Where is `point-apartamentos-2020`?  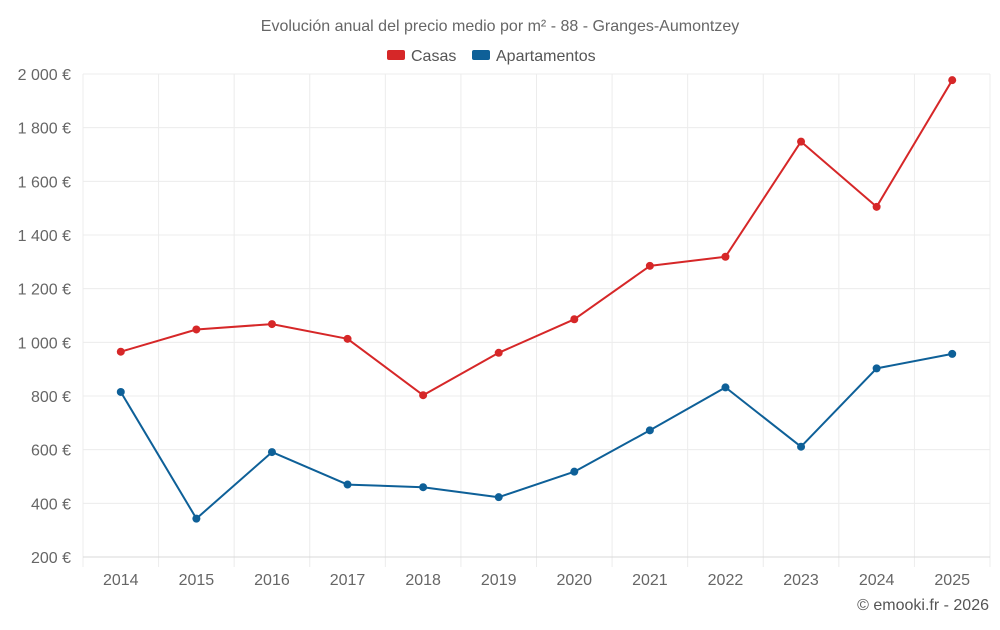
point-apartamentos-2020 is located at coordinates (574, 471).